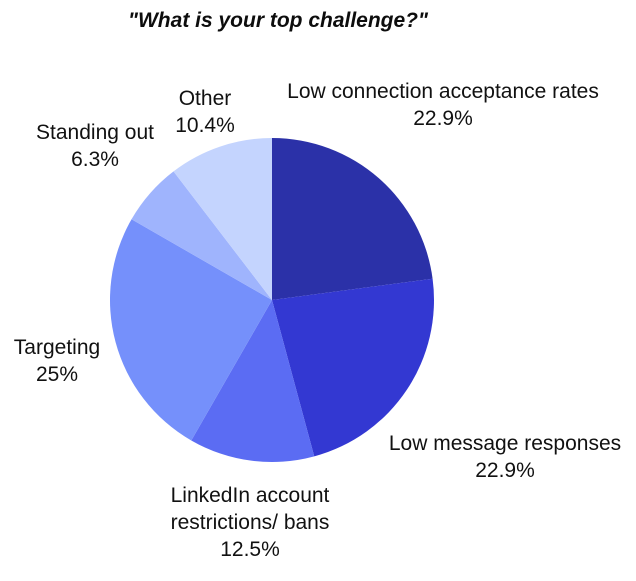 This screenshot has width=636, height=581. I want to click on slice-label-line: Targeting, so click(57, 347).